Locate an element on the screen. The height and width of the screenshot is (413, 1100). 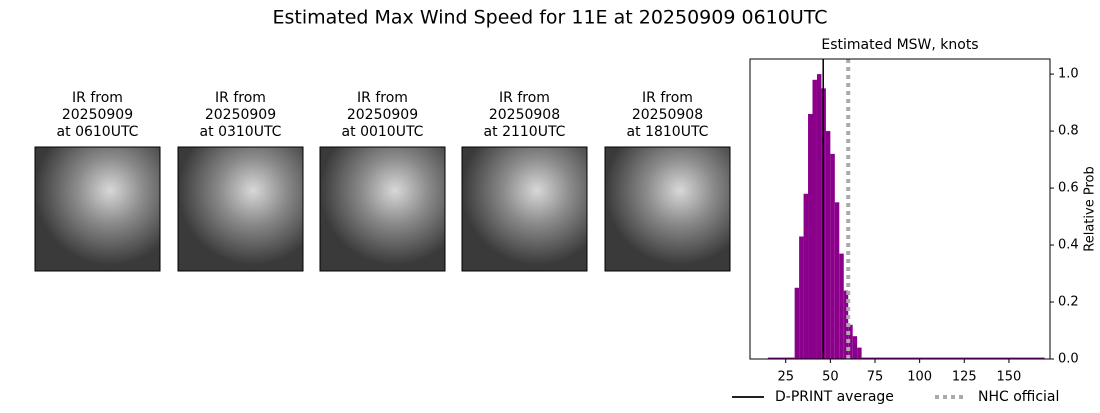
y-axis-label: Relative Prob is located at coordinates (1090, 208).